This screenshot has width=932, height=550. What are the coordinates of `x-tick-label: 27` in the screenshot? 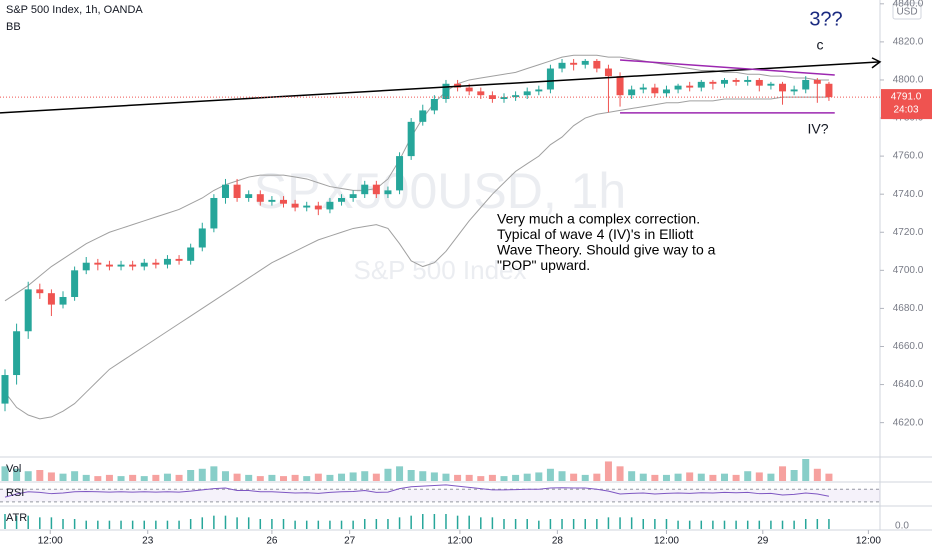 It's located at (350, 541).